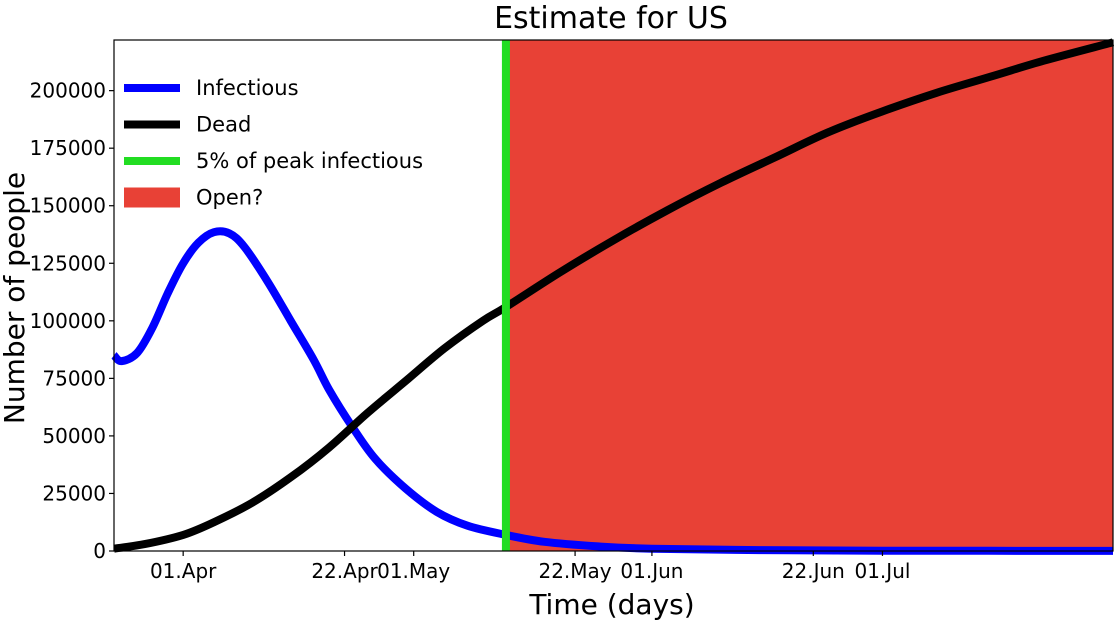 The image size is (1115, 622). Describe the element at coordinates (344, 571) in the screenshot. I see `x-tick-label: 22.Apr` at that location.